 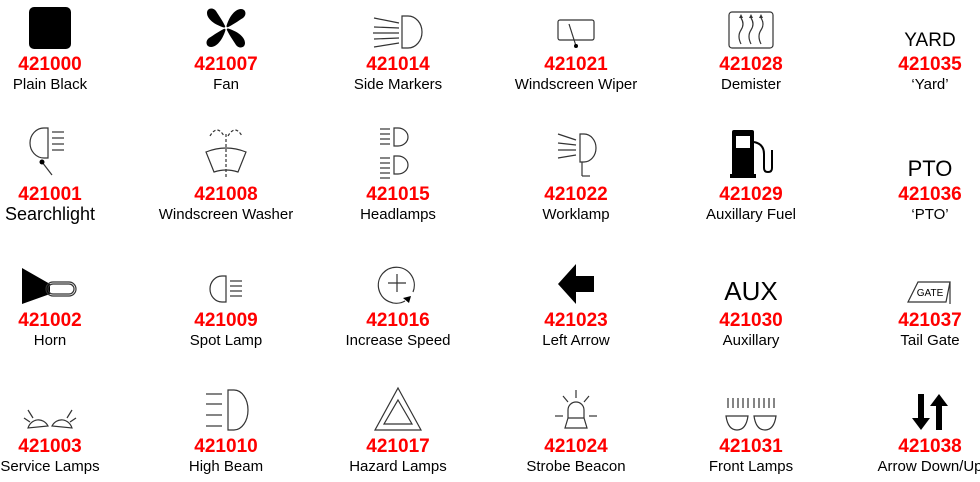 What do you see at coordinates (226, 446) in the screenshot?
I see `item-code: 421010` at bounding box center [226, 446].